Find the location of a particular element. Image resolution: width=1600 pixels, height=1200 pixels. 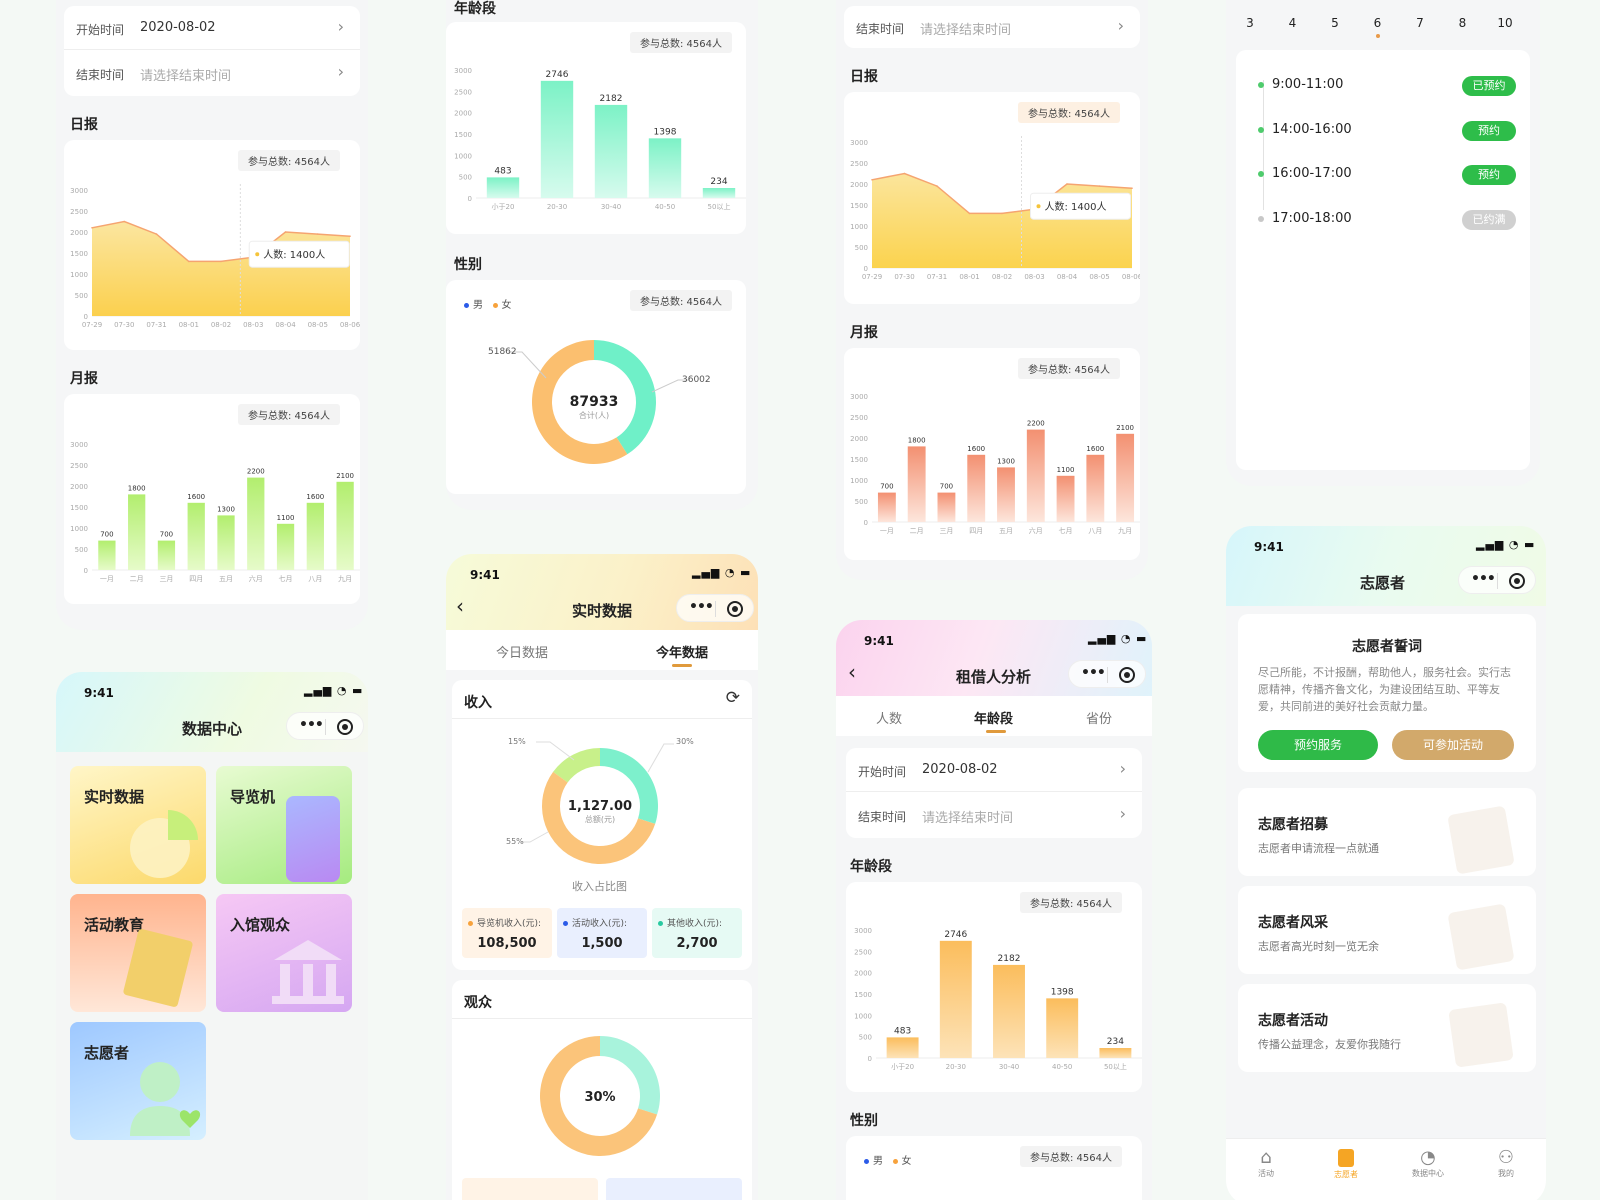

selected-day-dot is located at coordinates (1377, 36).